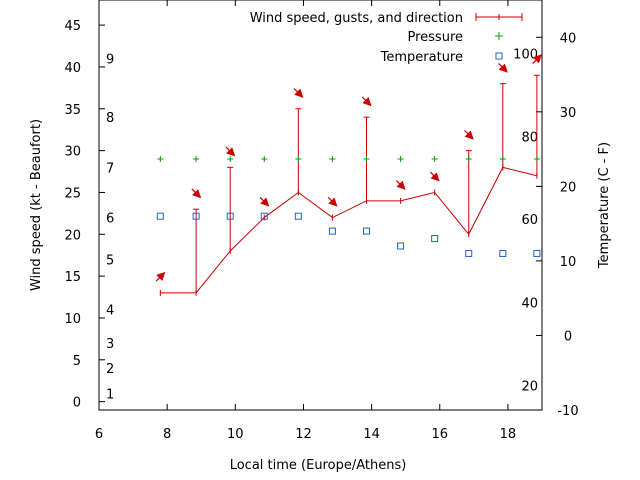 This screenshot has height=480, width=640. I want to click on legend-swatch-pressure, so click(499, 36).